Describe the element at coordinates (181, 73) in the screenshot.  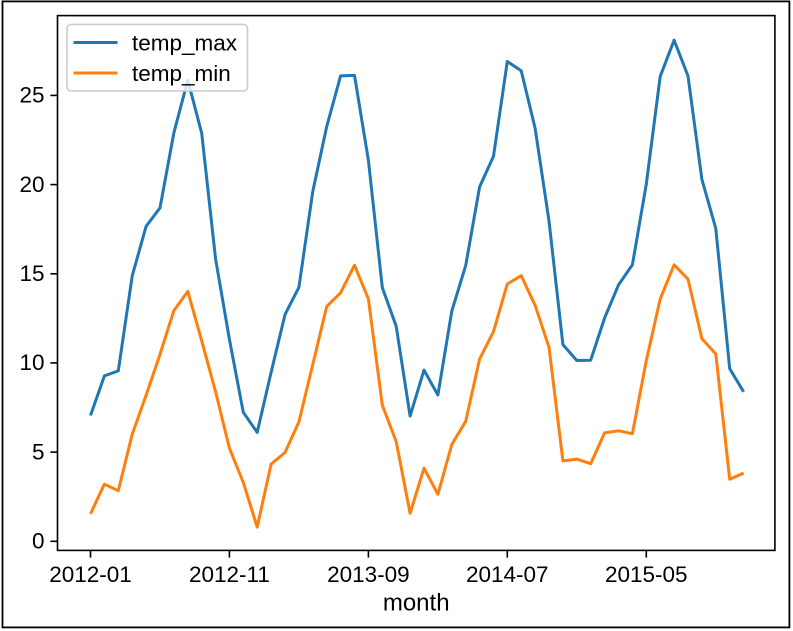
I see `svg-text: temp_min` at that location.